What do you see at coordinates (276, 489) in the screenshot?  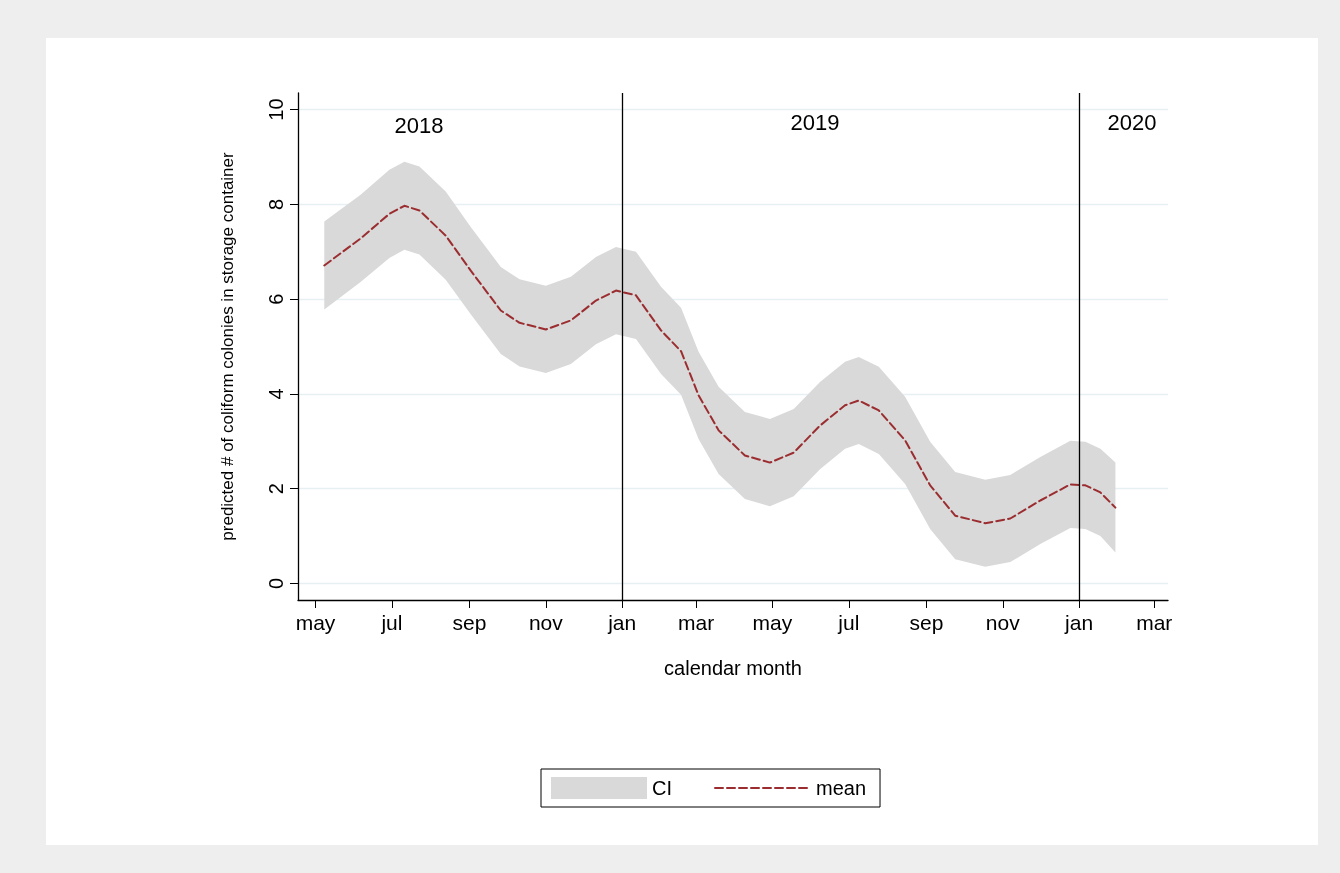 I see `y-tick-label: 2` at bounding box center [276, 489].